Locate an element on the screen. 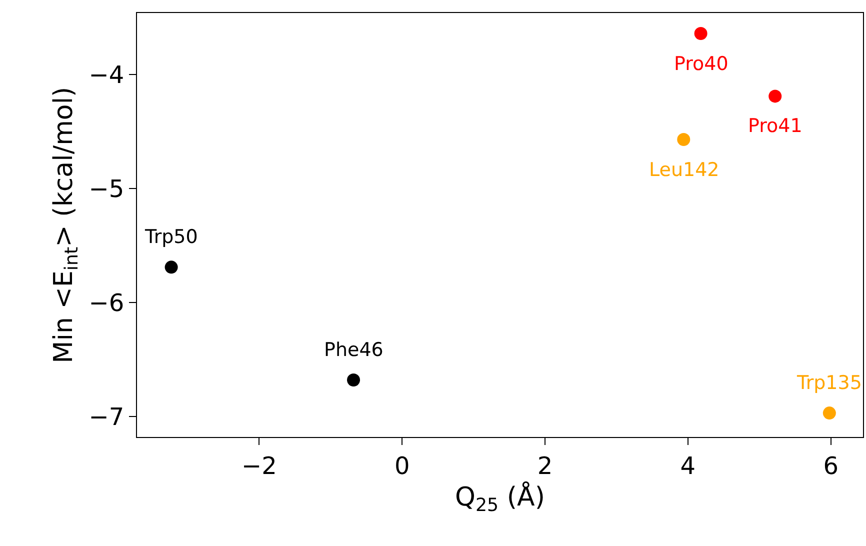  y-tick-label: −6 is located at coordinates (106, 302).